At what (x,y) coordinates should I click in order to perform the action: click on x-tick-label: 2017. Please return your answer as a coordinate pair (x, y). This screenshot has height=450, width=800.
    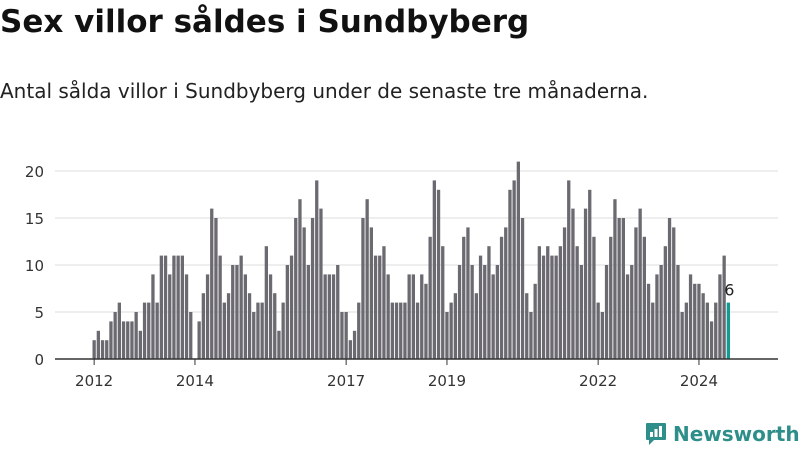
    Looking at the image, I should click on (346, 381).